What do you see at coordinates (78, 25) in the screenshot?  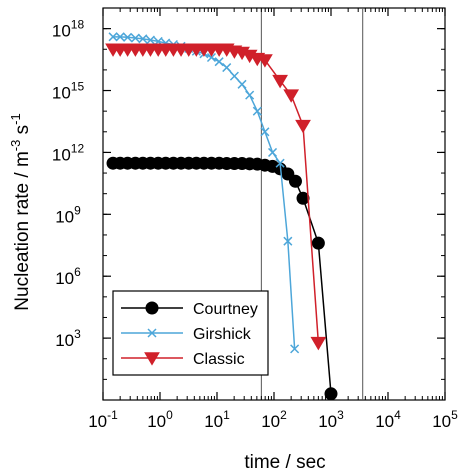 I see `y-tick-exp: 18` at bounding box center [78, 25].